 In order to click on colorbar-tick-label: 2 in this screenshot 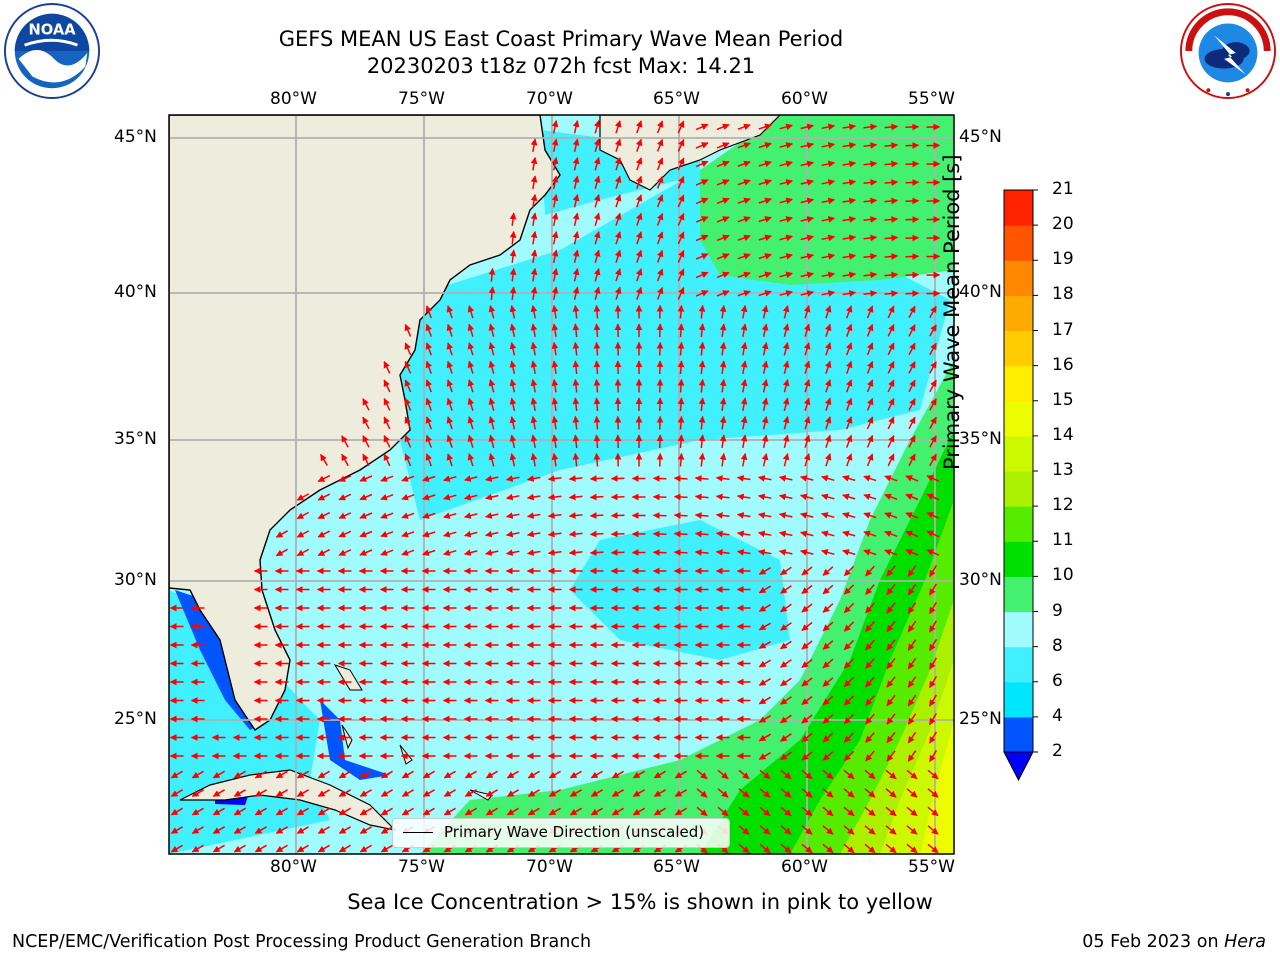, I will do `click(1057, 751)`.